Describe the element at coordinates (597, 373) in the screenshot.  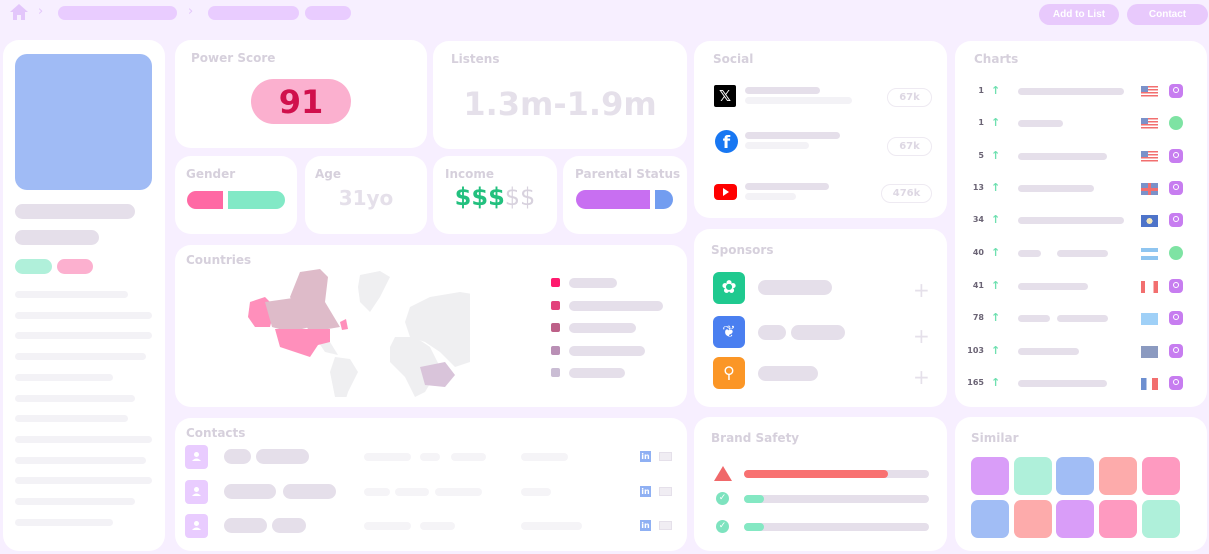
I see `legend-label` at that location.